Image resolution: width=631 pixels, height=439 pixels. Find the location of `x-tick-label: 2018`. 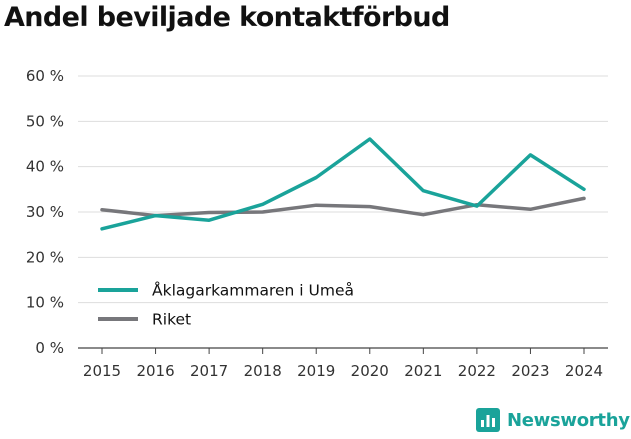

x-tick-label: 2018 is located at coordinates (263, 371).